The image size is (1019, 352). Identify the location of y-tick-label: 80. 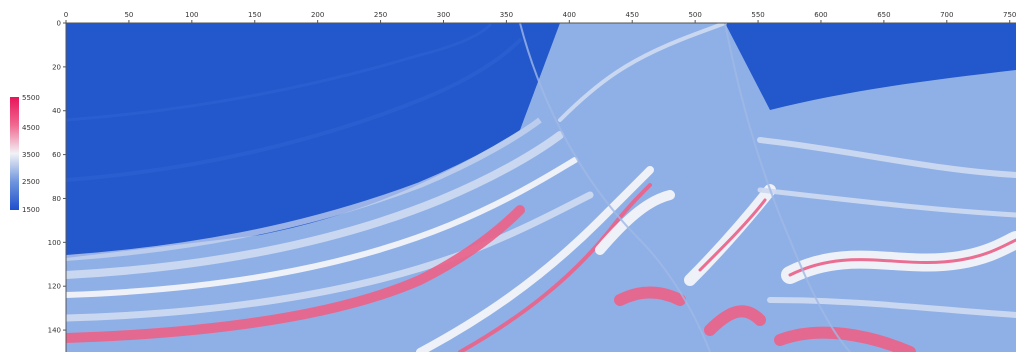
(56, 199).